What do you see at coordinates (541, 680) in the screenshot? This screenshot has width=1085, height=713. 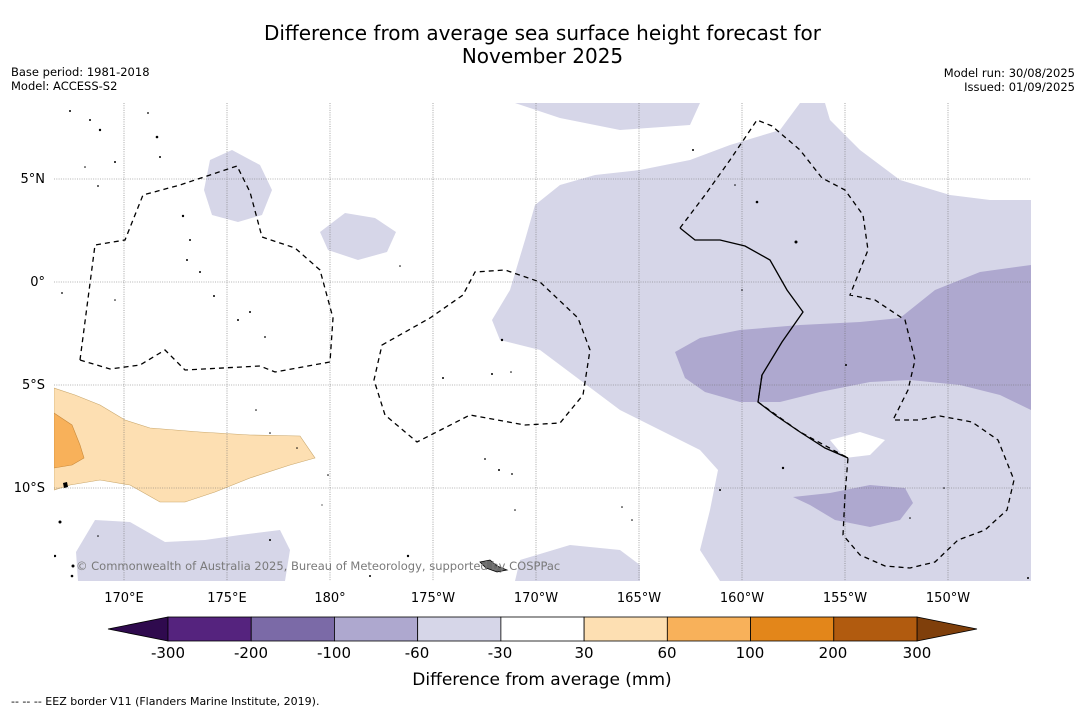 I see `colorbar-label: Difference from average (mm)` at bounding box center [541, 680].